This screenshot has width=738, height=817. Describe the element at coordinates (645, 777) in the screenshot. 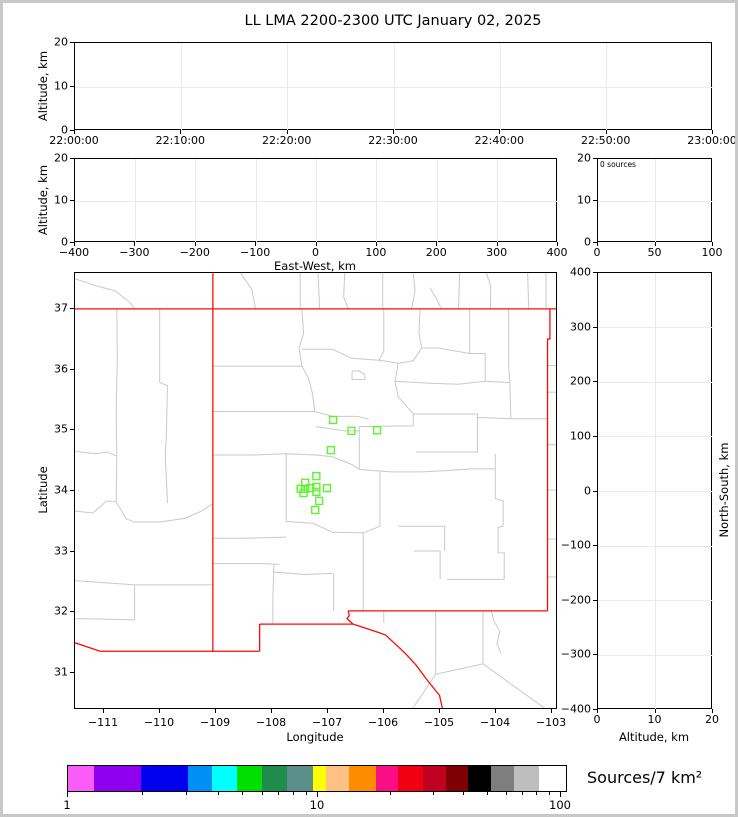

I see `colorbar-label: Sources/7 km²` at that location.